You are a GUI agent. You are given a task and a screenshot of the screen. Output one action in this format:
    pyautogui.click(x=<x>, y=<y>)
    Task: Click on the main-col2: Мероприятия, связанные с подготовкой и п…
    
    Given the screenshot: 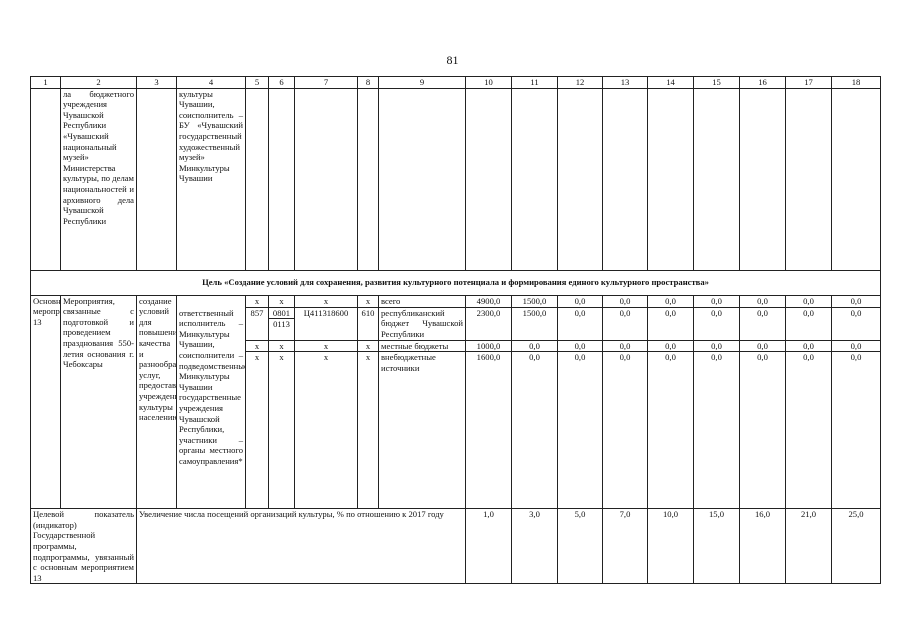 What is the action you would take?
    pyautogui.click(x=98, y=402)
    